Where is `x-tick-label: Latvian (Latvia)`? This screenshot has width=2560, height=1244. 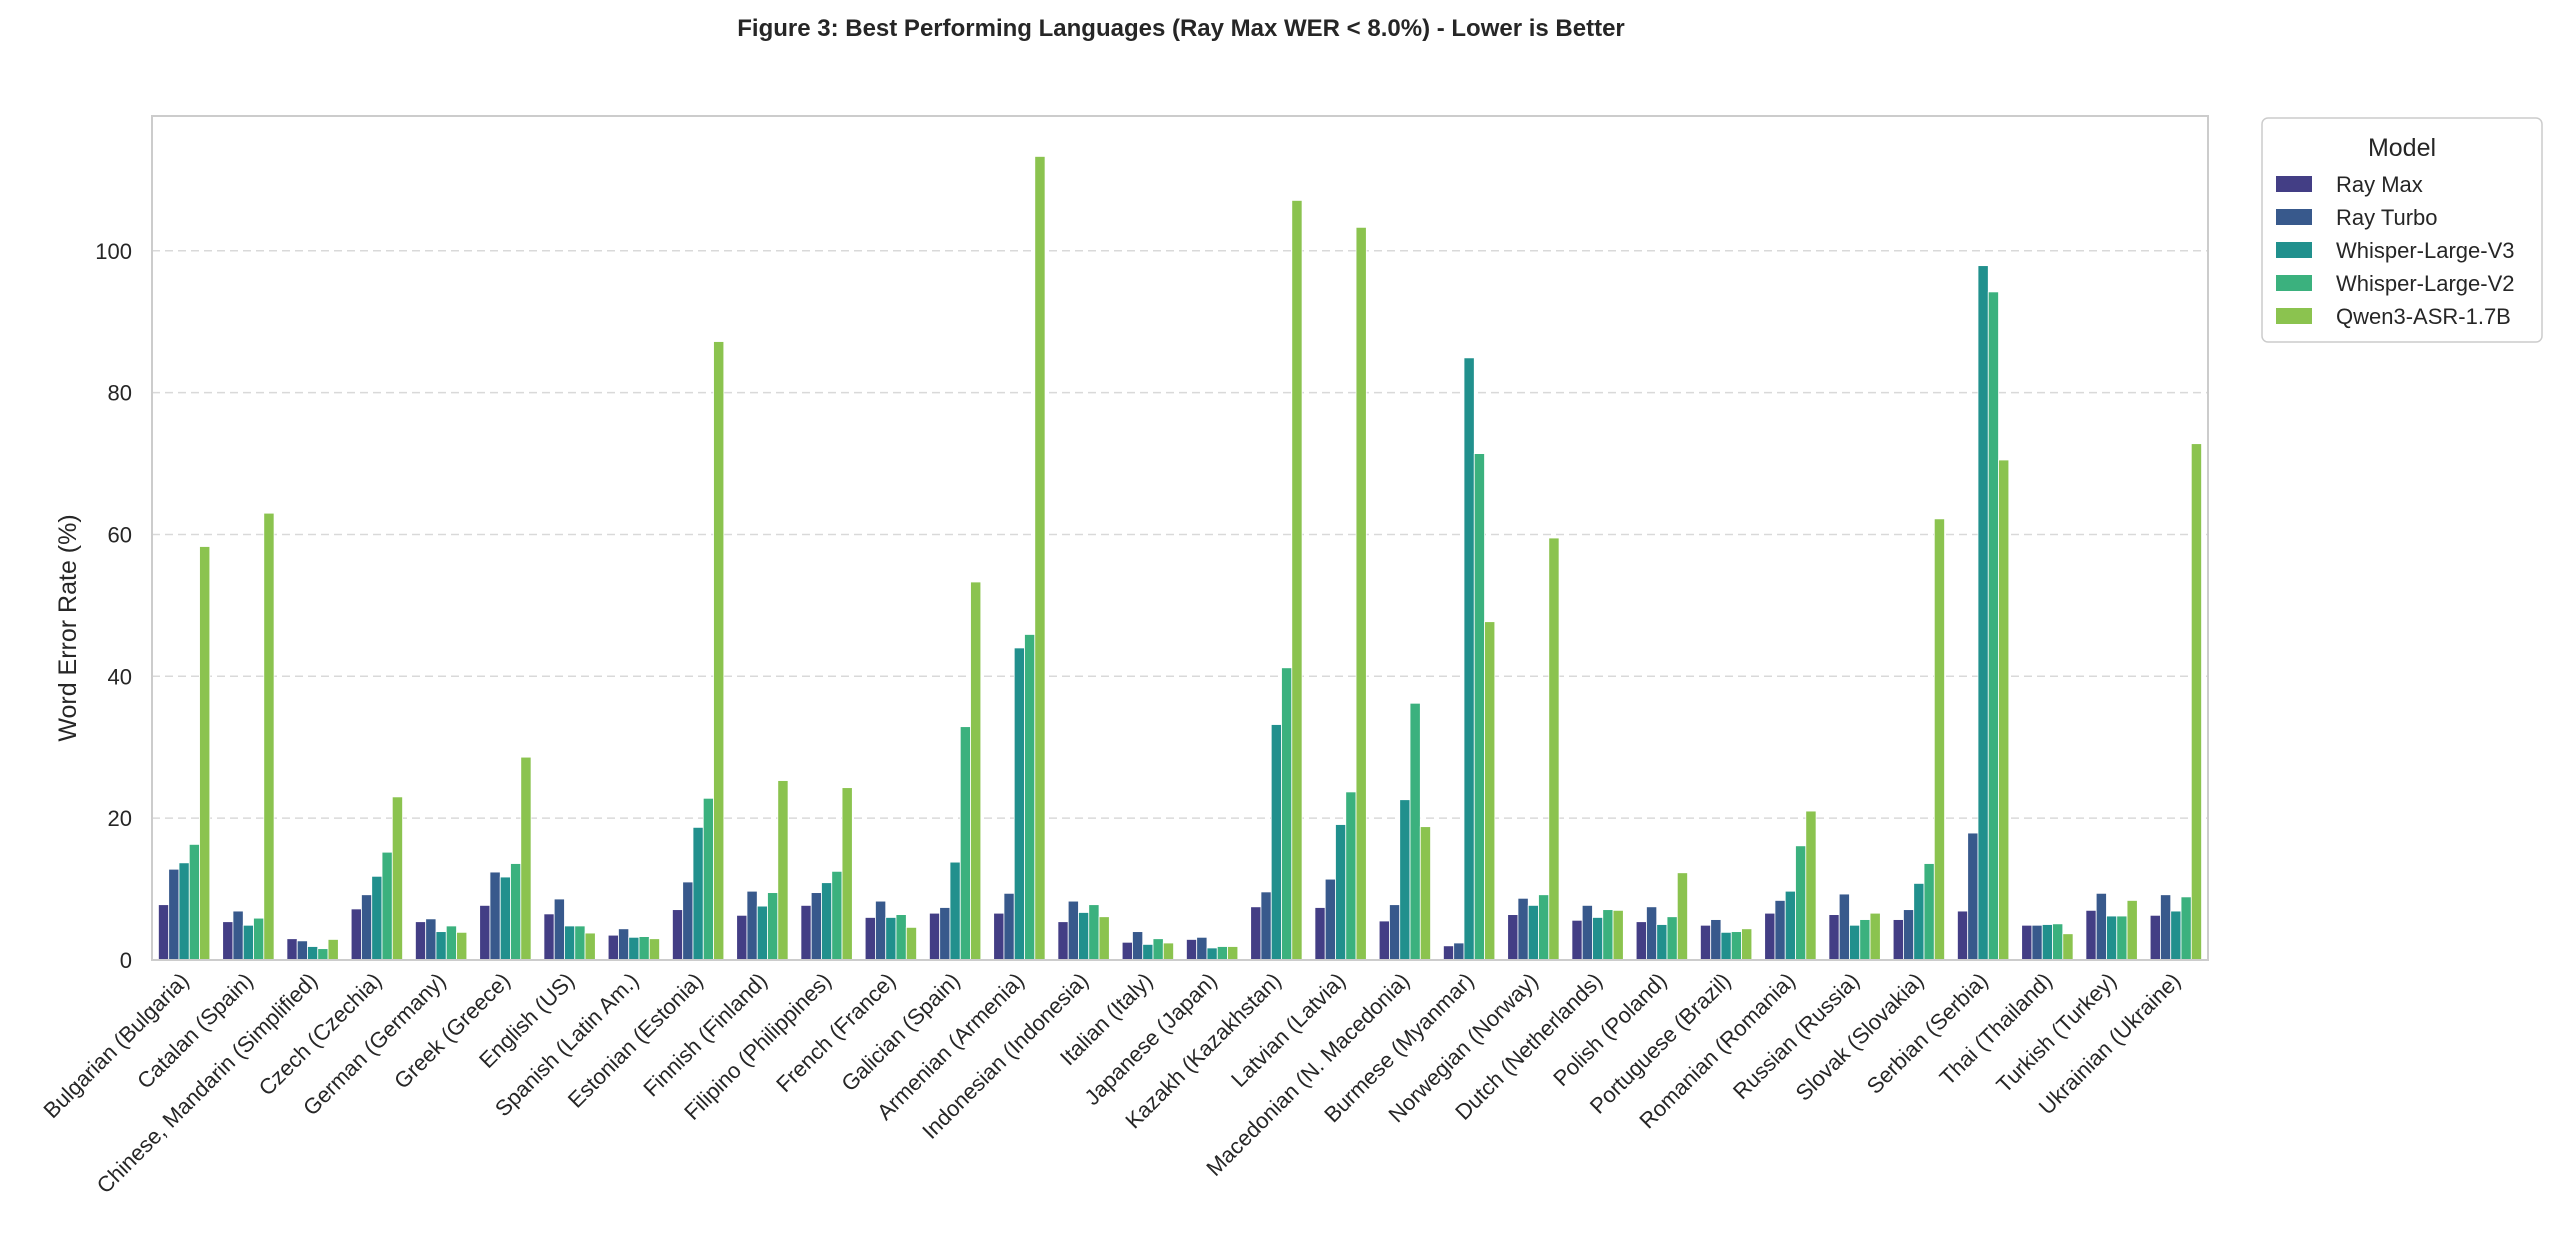
x-tick-label: Latvian (Latvia) is located at coordinates (1288, 1030).